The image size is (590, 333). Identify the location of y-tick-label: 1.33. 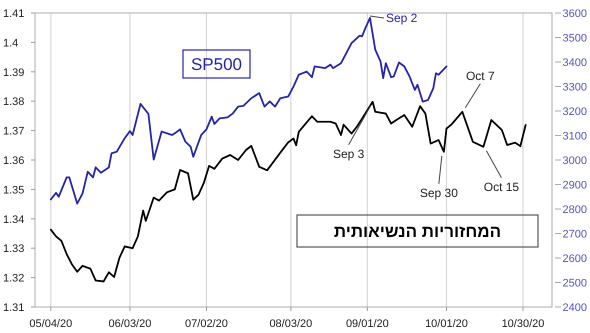
(13, 249).